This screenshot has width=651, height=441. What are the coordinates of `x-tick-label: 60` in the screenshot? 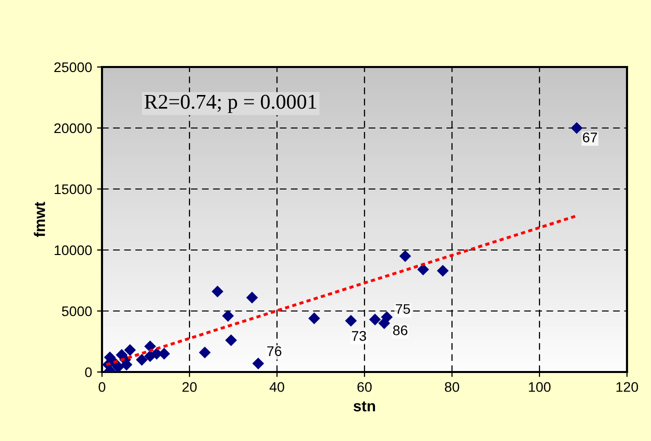 It's located at (364, 387).